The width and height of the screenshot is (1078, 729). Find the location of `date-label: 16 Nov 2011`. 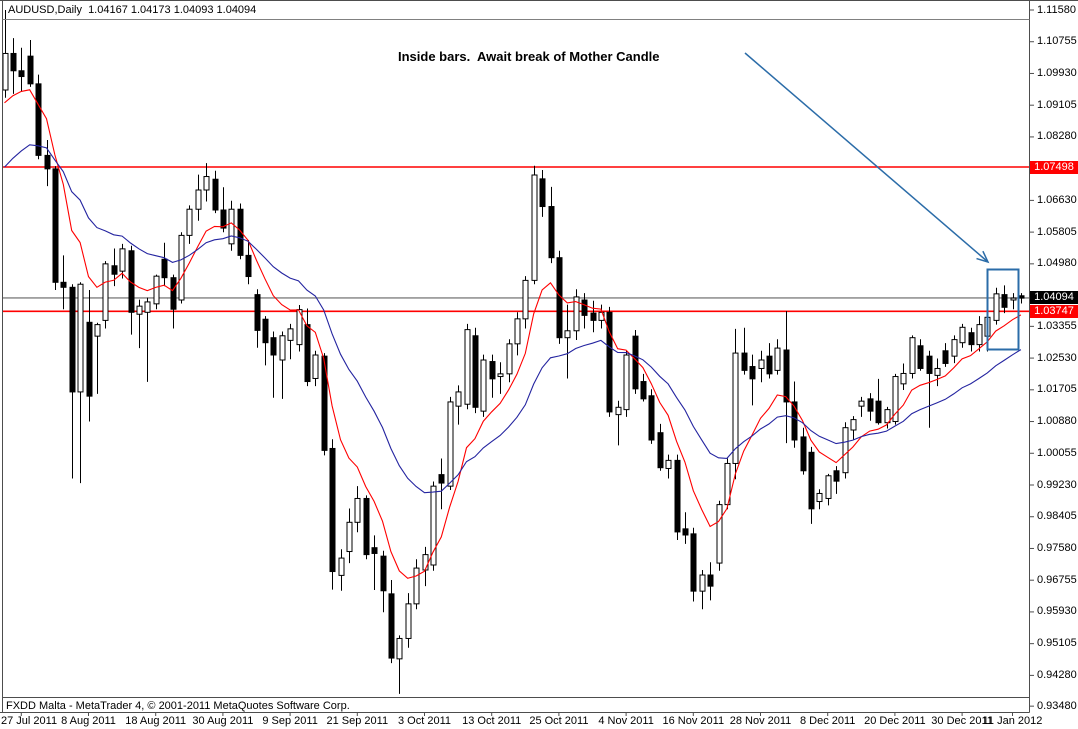

date-label: 16 Nov 2011 is located at coordinates (693, 721).